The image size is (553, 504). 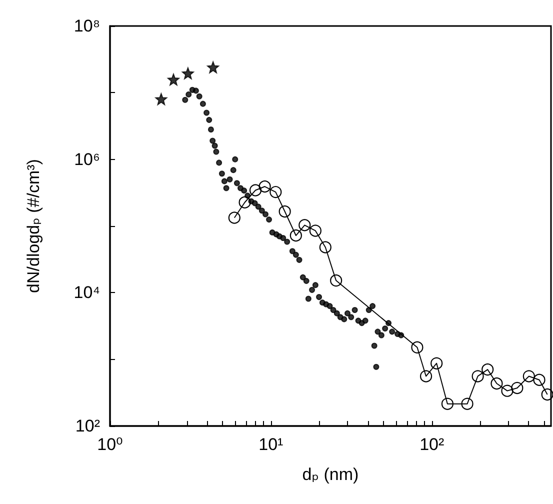 I want to click on y-axis-title: dN/dlogdₚ (#/cm³), so click(x=33, y=226).